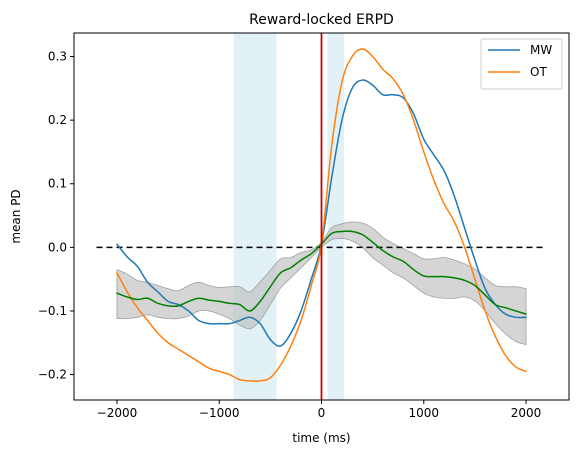 The image size is (578, 455). Describe the element at coordinates (541, 50) in the screenshot. I see `legend-label-mw: MW` at that location.